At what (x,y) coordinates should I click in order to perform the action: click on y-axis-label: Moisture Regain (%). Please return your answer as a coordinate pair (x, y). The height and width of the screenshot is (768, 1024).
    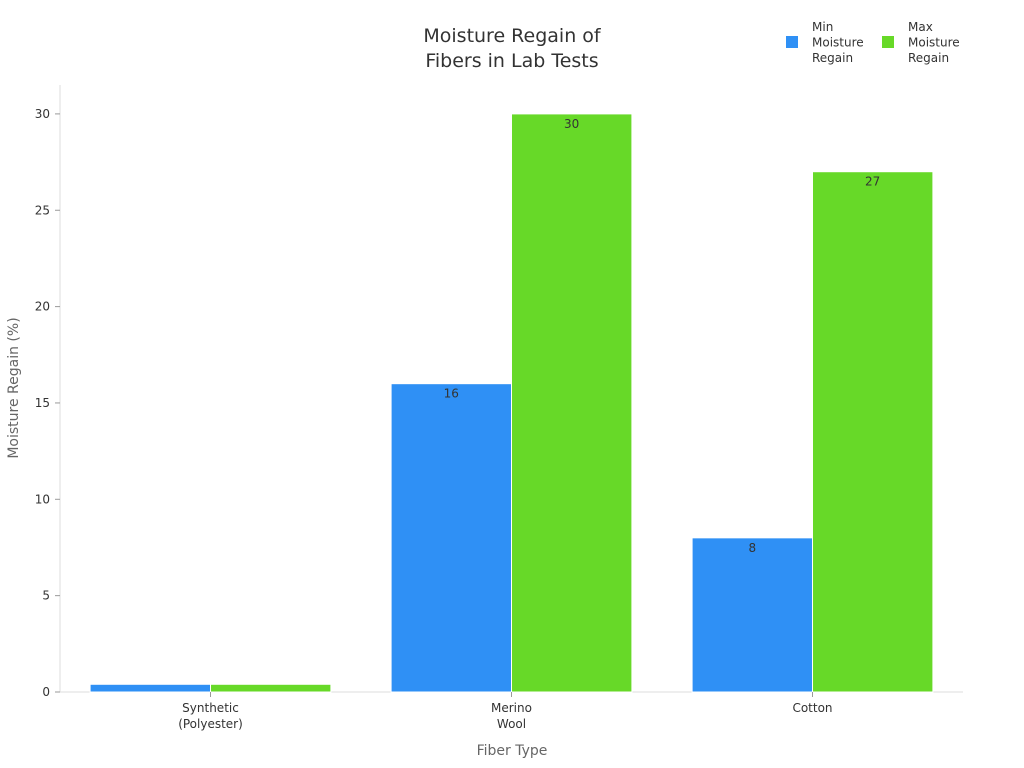
    Looking at the image, I should click on (14, 387).